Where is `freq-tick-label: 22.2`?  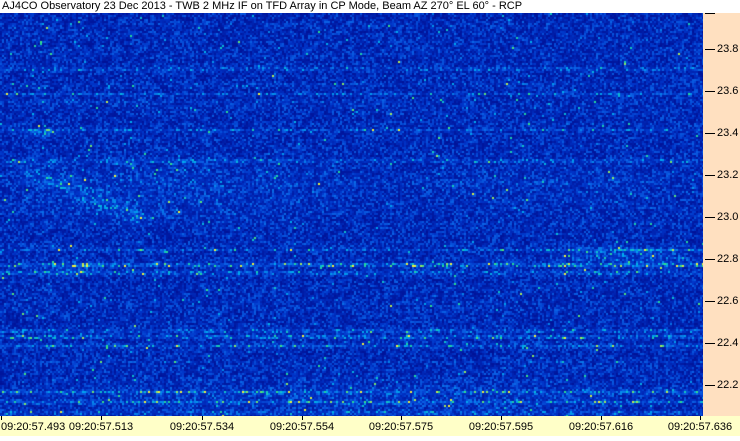
freq-tick-label: 22.2 is located at coordinates (728, 385).